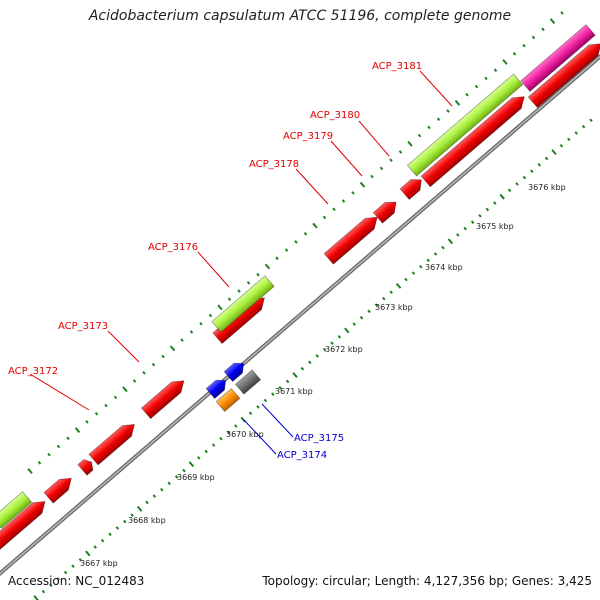 The image size is (600, 600). What do you see at coordinates (394, 307) in the screenshot?
I see `scale-label: 3673 kbp` at bounding box center [394, 307].